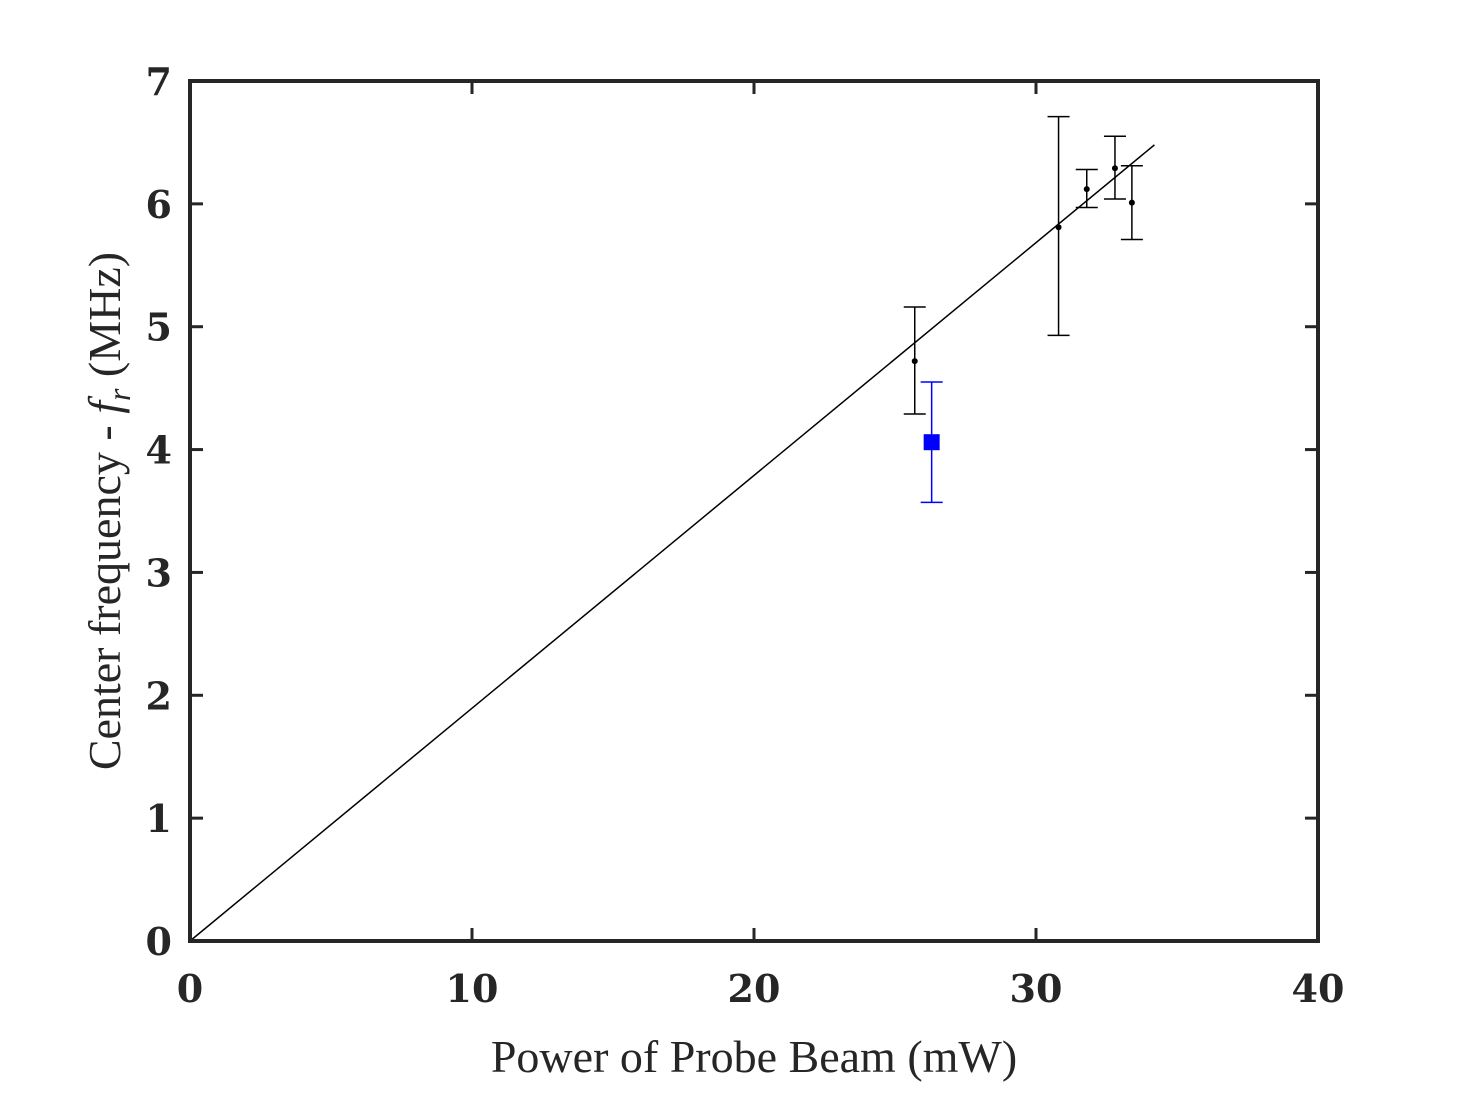 This screenshot has height=1094, width=1458. Describe the element at coordinates (159, 695) in the screenshot. I see `y-tick-label: 2` at that location.